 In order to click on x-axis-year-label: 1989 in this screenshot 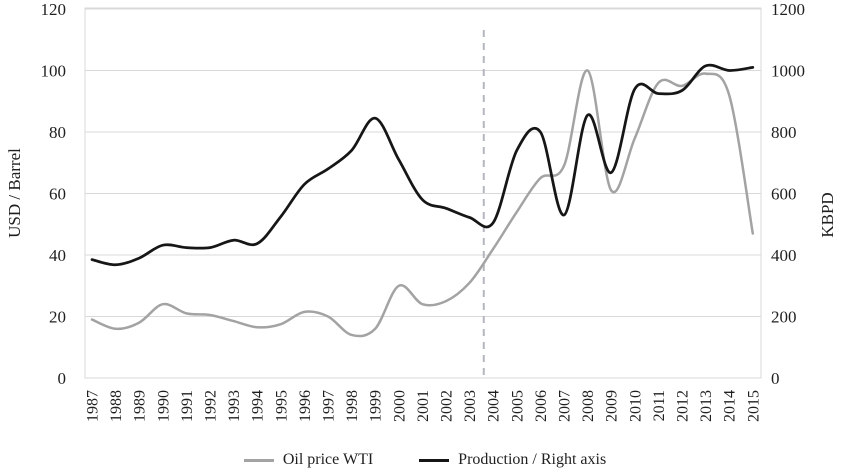, I will do `click(140, 406)`.